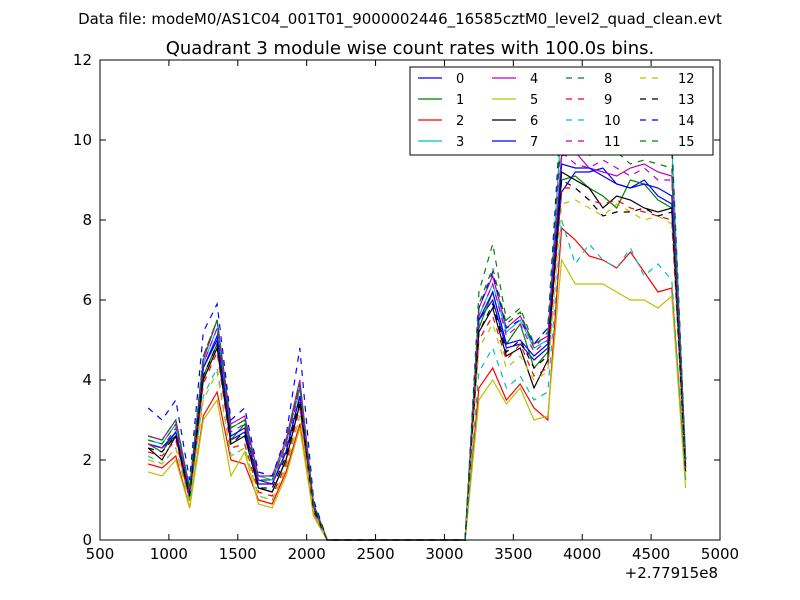 The image size is (800, 600). What do you see at coordinates (686, 142) in the screenshot?
I see `legend-label-15: 15` at bounding box center [686, 142].